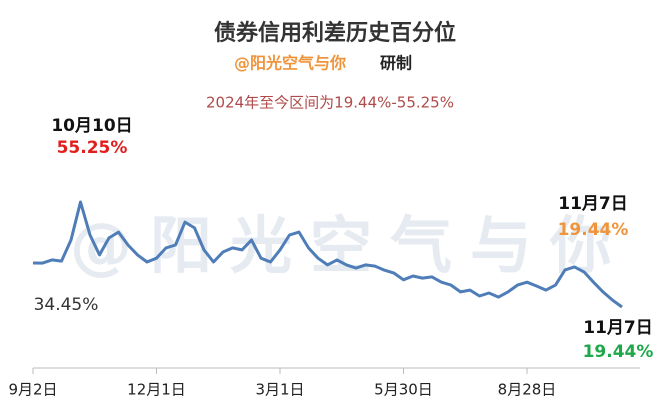 This screenshot has width=671, height=416. Describe the element at coordinates (66, 305) in the screenshot. I see `start-value: 34.45%` at that location.